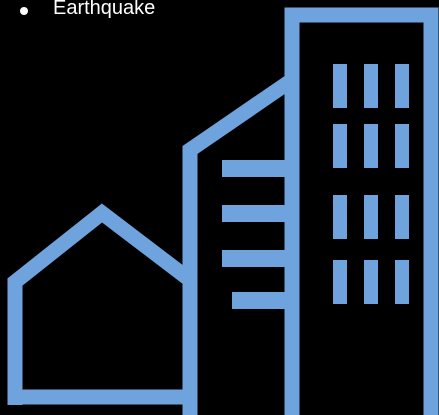 The image size is (439, 415). I want to click on bullet-dot, so click(24, 11).